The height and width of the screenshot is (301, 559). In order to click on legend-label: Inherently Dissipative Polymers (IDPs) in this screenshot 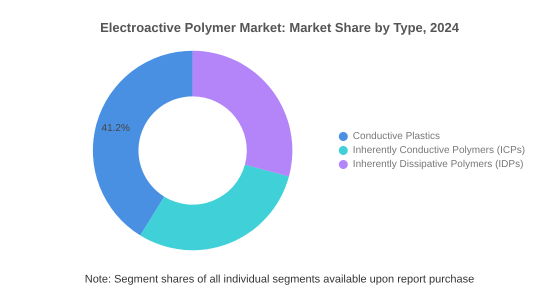, I will do `click(438, 164)`.